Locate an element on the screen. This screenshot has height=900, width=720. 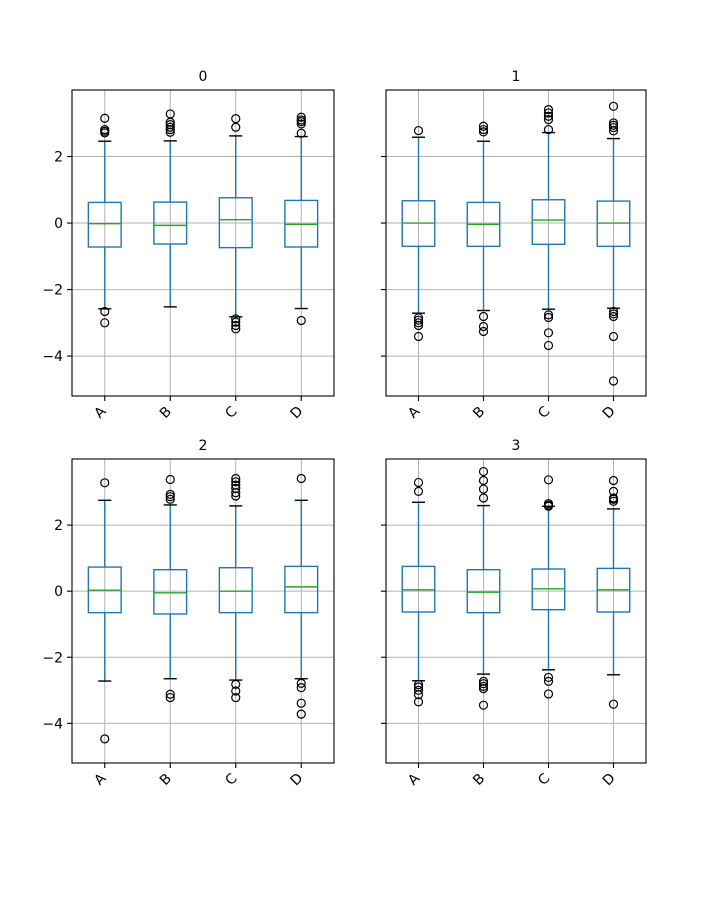
box-1-D is located at coordinates (613, 243).